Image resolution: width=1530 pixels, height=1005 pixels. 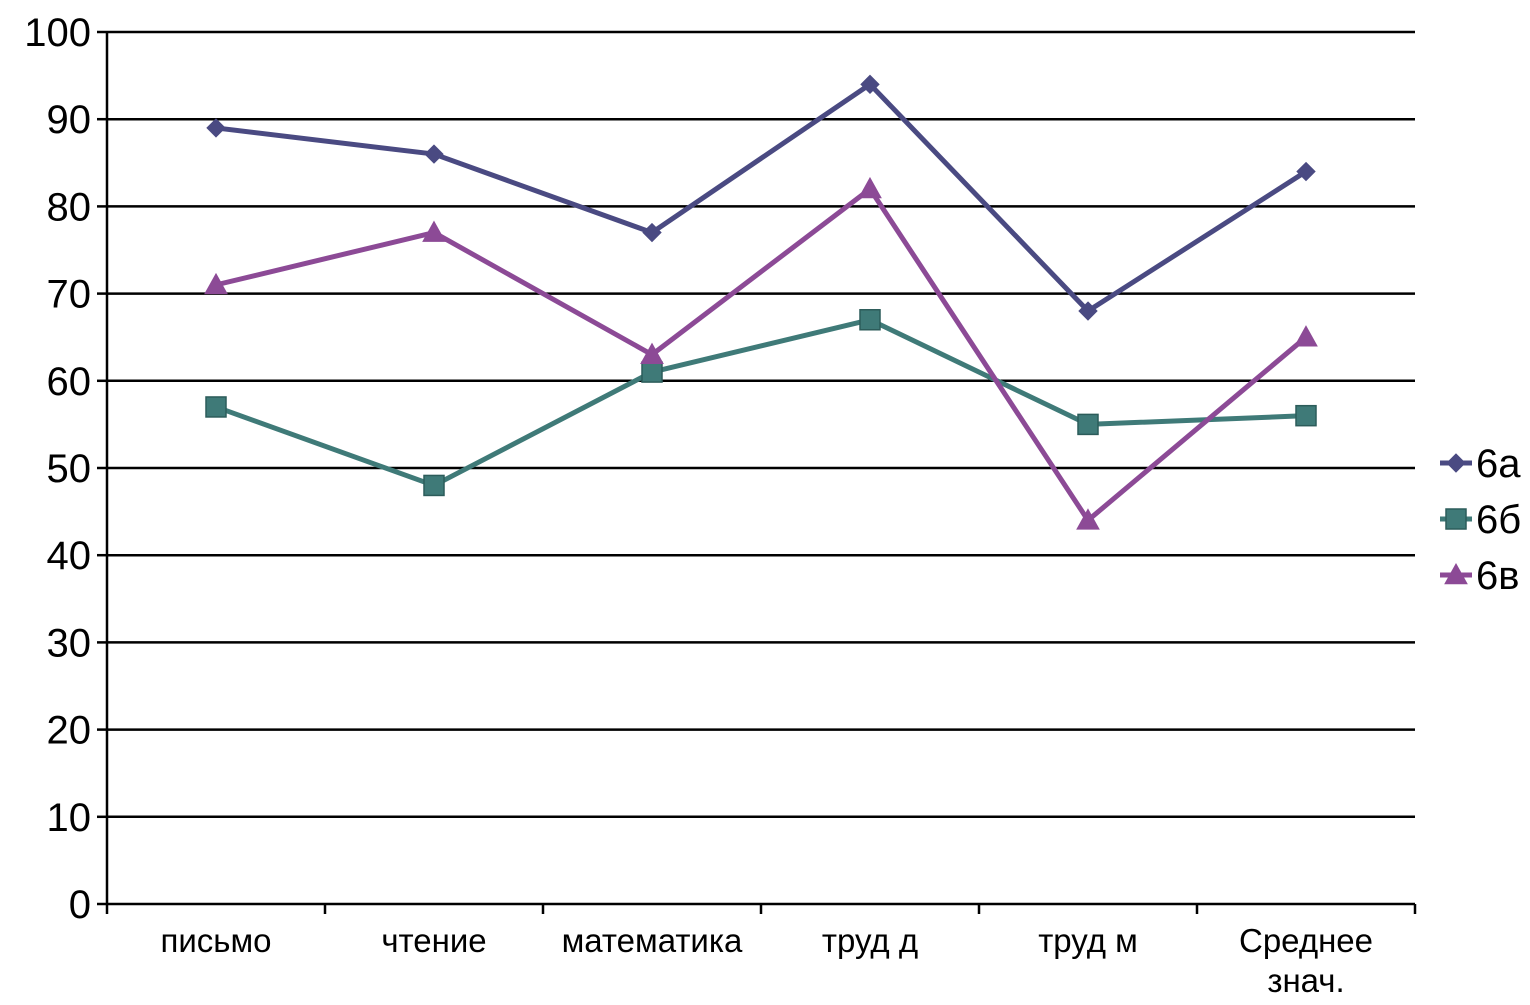 What do you see at coordinates (215, 940) in the screenshot?
I see `x-tick-label: письмо` at bounding box center [215, 940].